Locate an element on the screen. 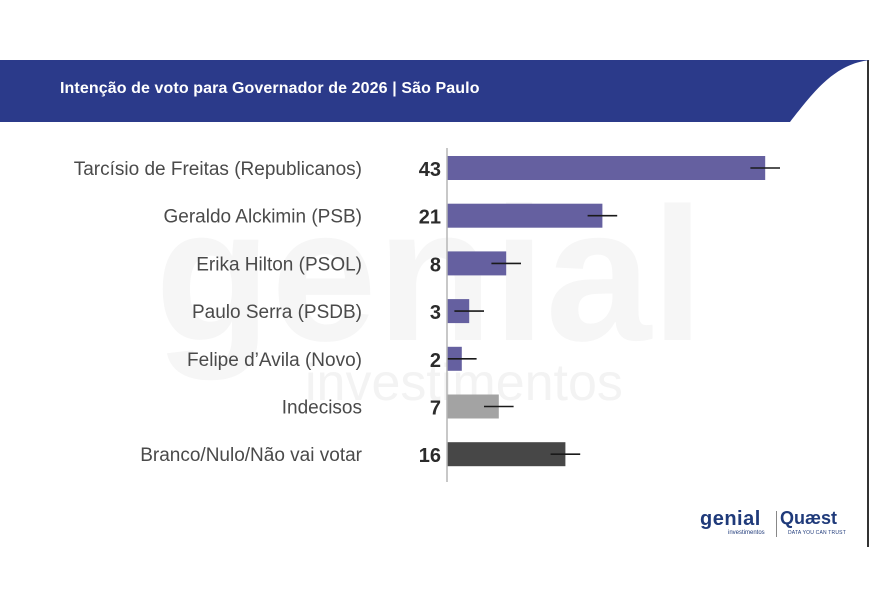 The width and height of the screenshot is (870, 600). category-label: Tarcísio de Freitas (Republicanos) is located at coordinates (218, 169).